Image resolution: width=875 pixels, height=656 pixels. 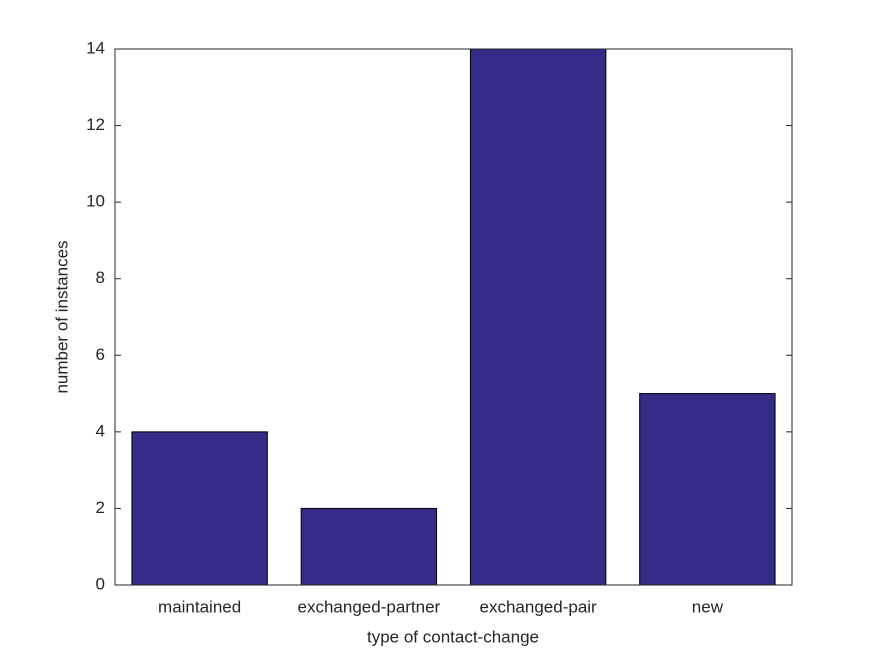 I want to click on y-axis-label: number of instances, so click(x=61, y=316).